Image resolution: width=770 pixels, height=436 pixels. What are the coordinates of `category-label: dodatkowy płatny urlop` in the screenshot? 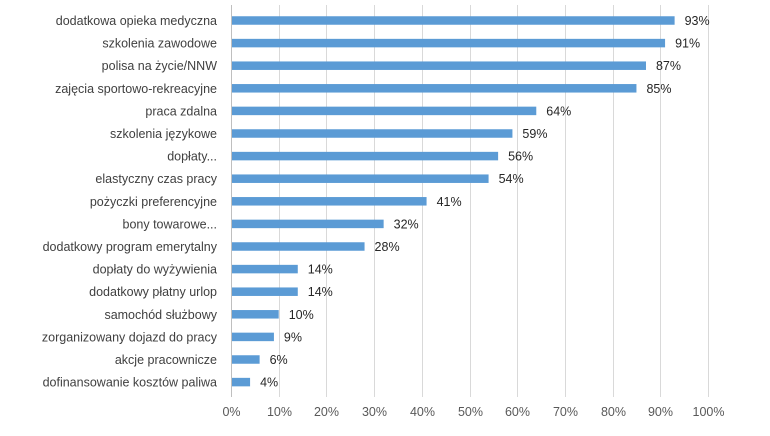 It's located at (153, 292).